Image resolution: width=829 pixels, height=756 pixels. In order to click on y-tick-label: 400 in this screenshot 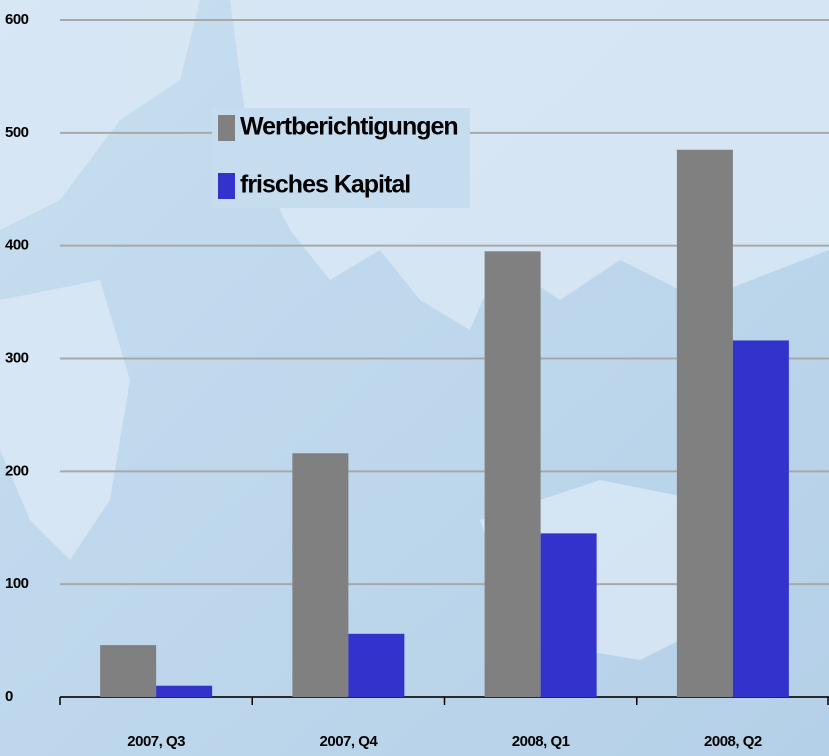, I will do `click(17, 245)`.